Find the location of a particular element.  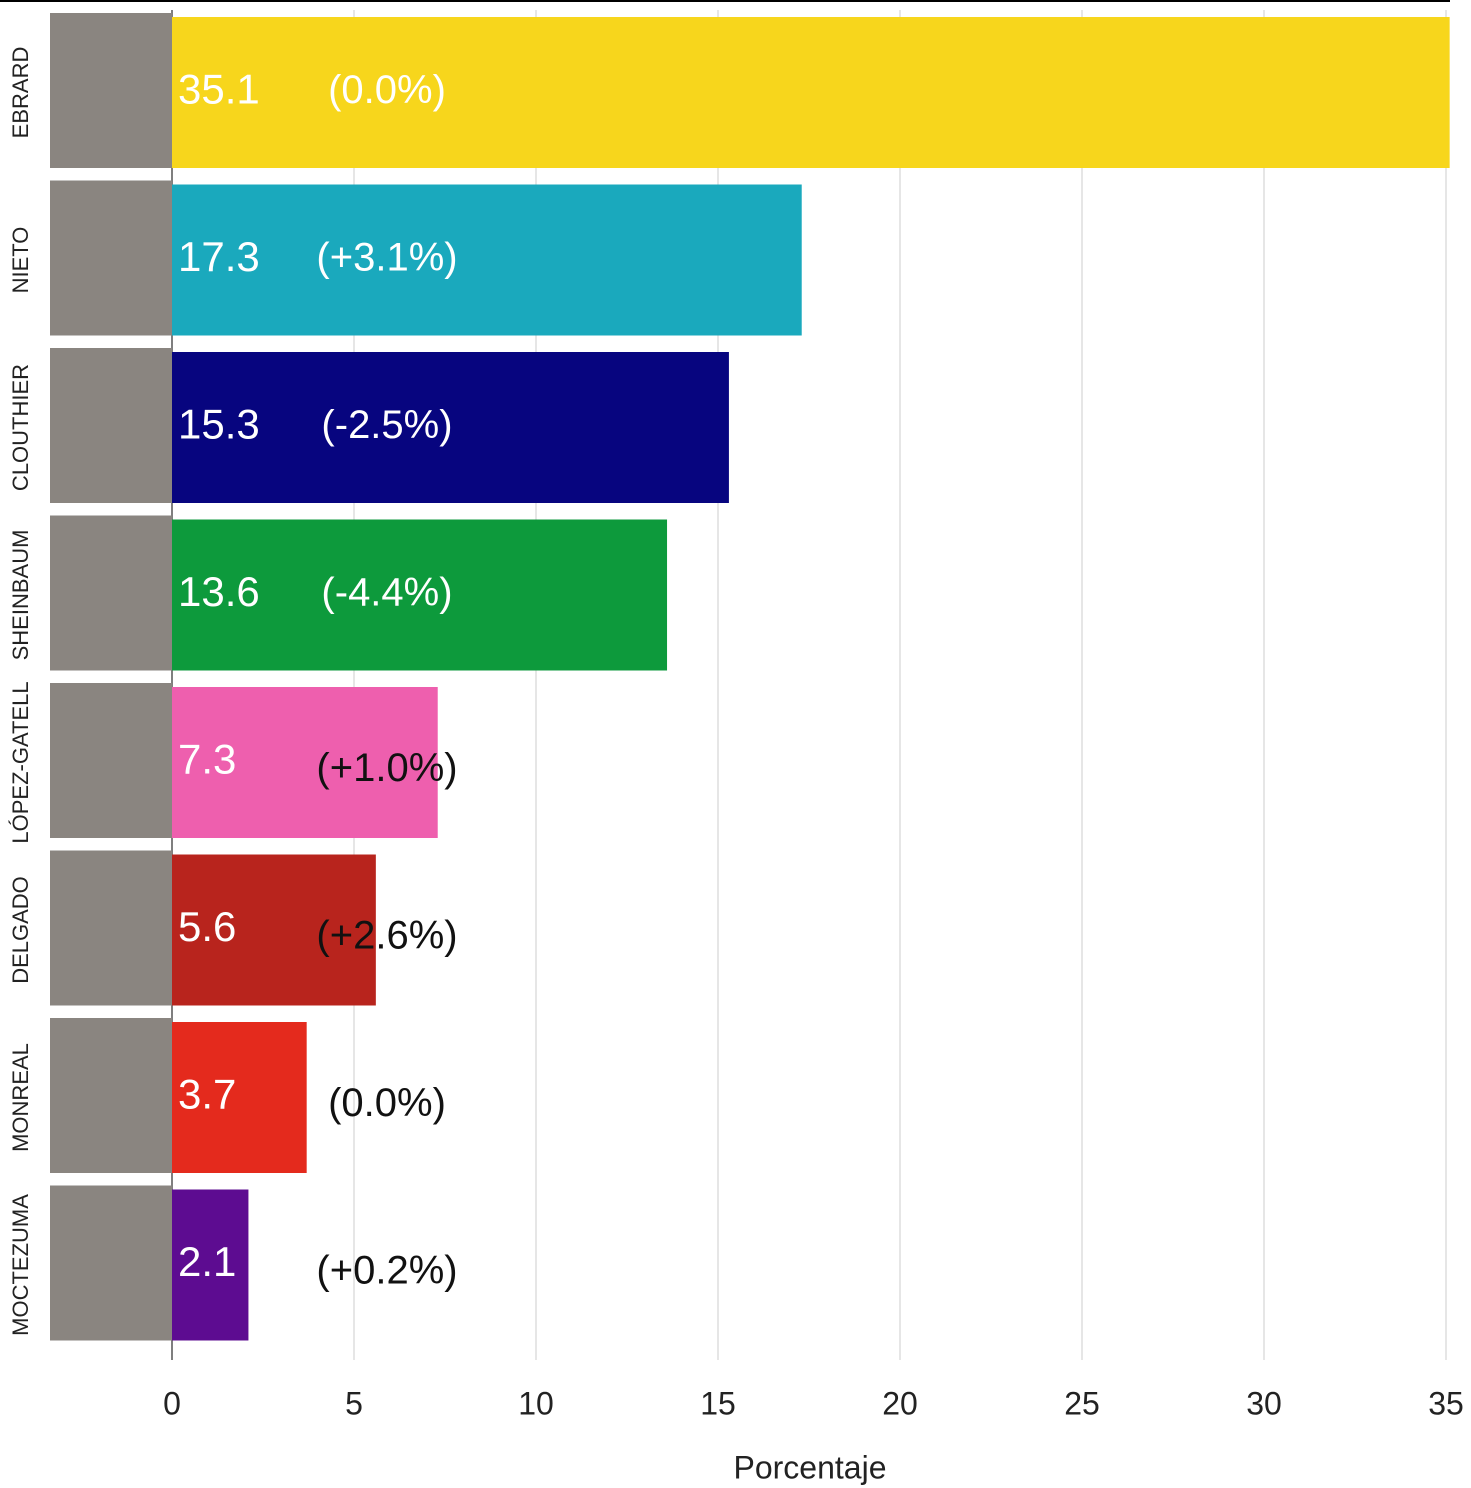

x-tick-label: 30 is located at coordinates (1264, 1403).